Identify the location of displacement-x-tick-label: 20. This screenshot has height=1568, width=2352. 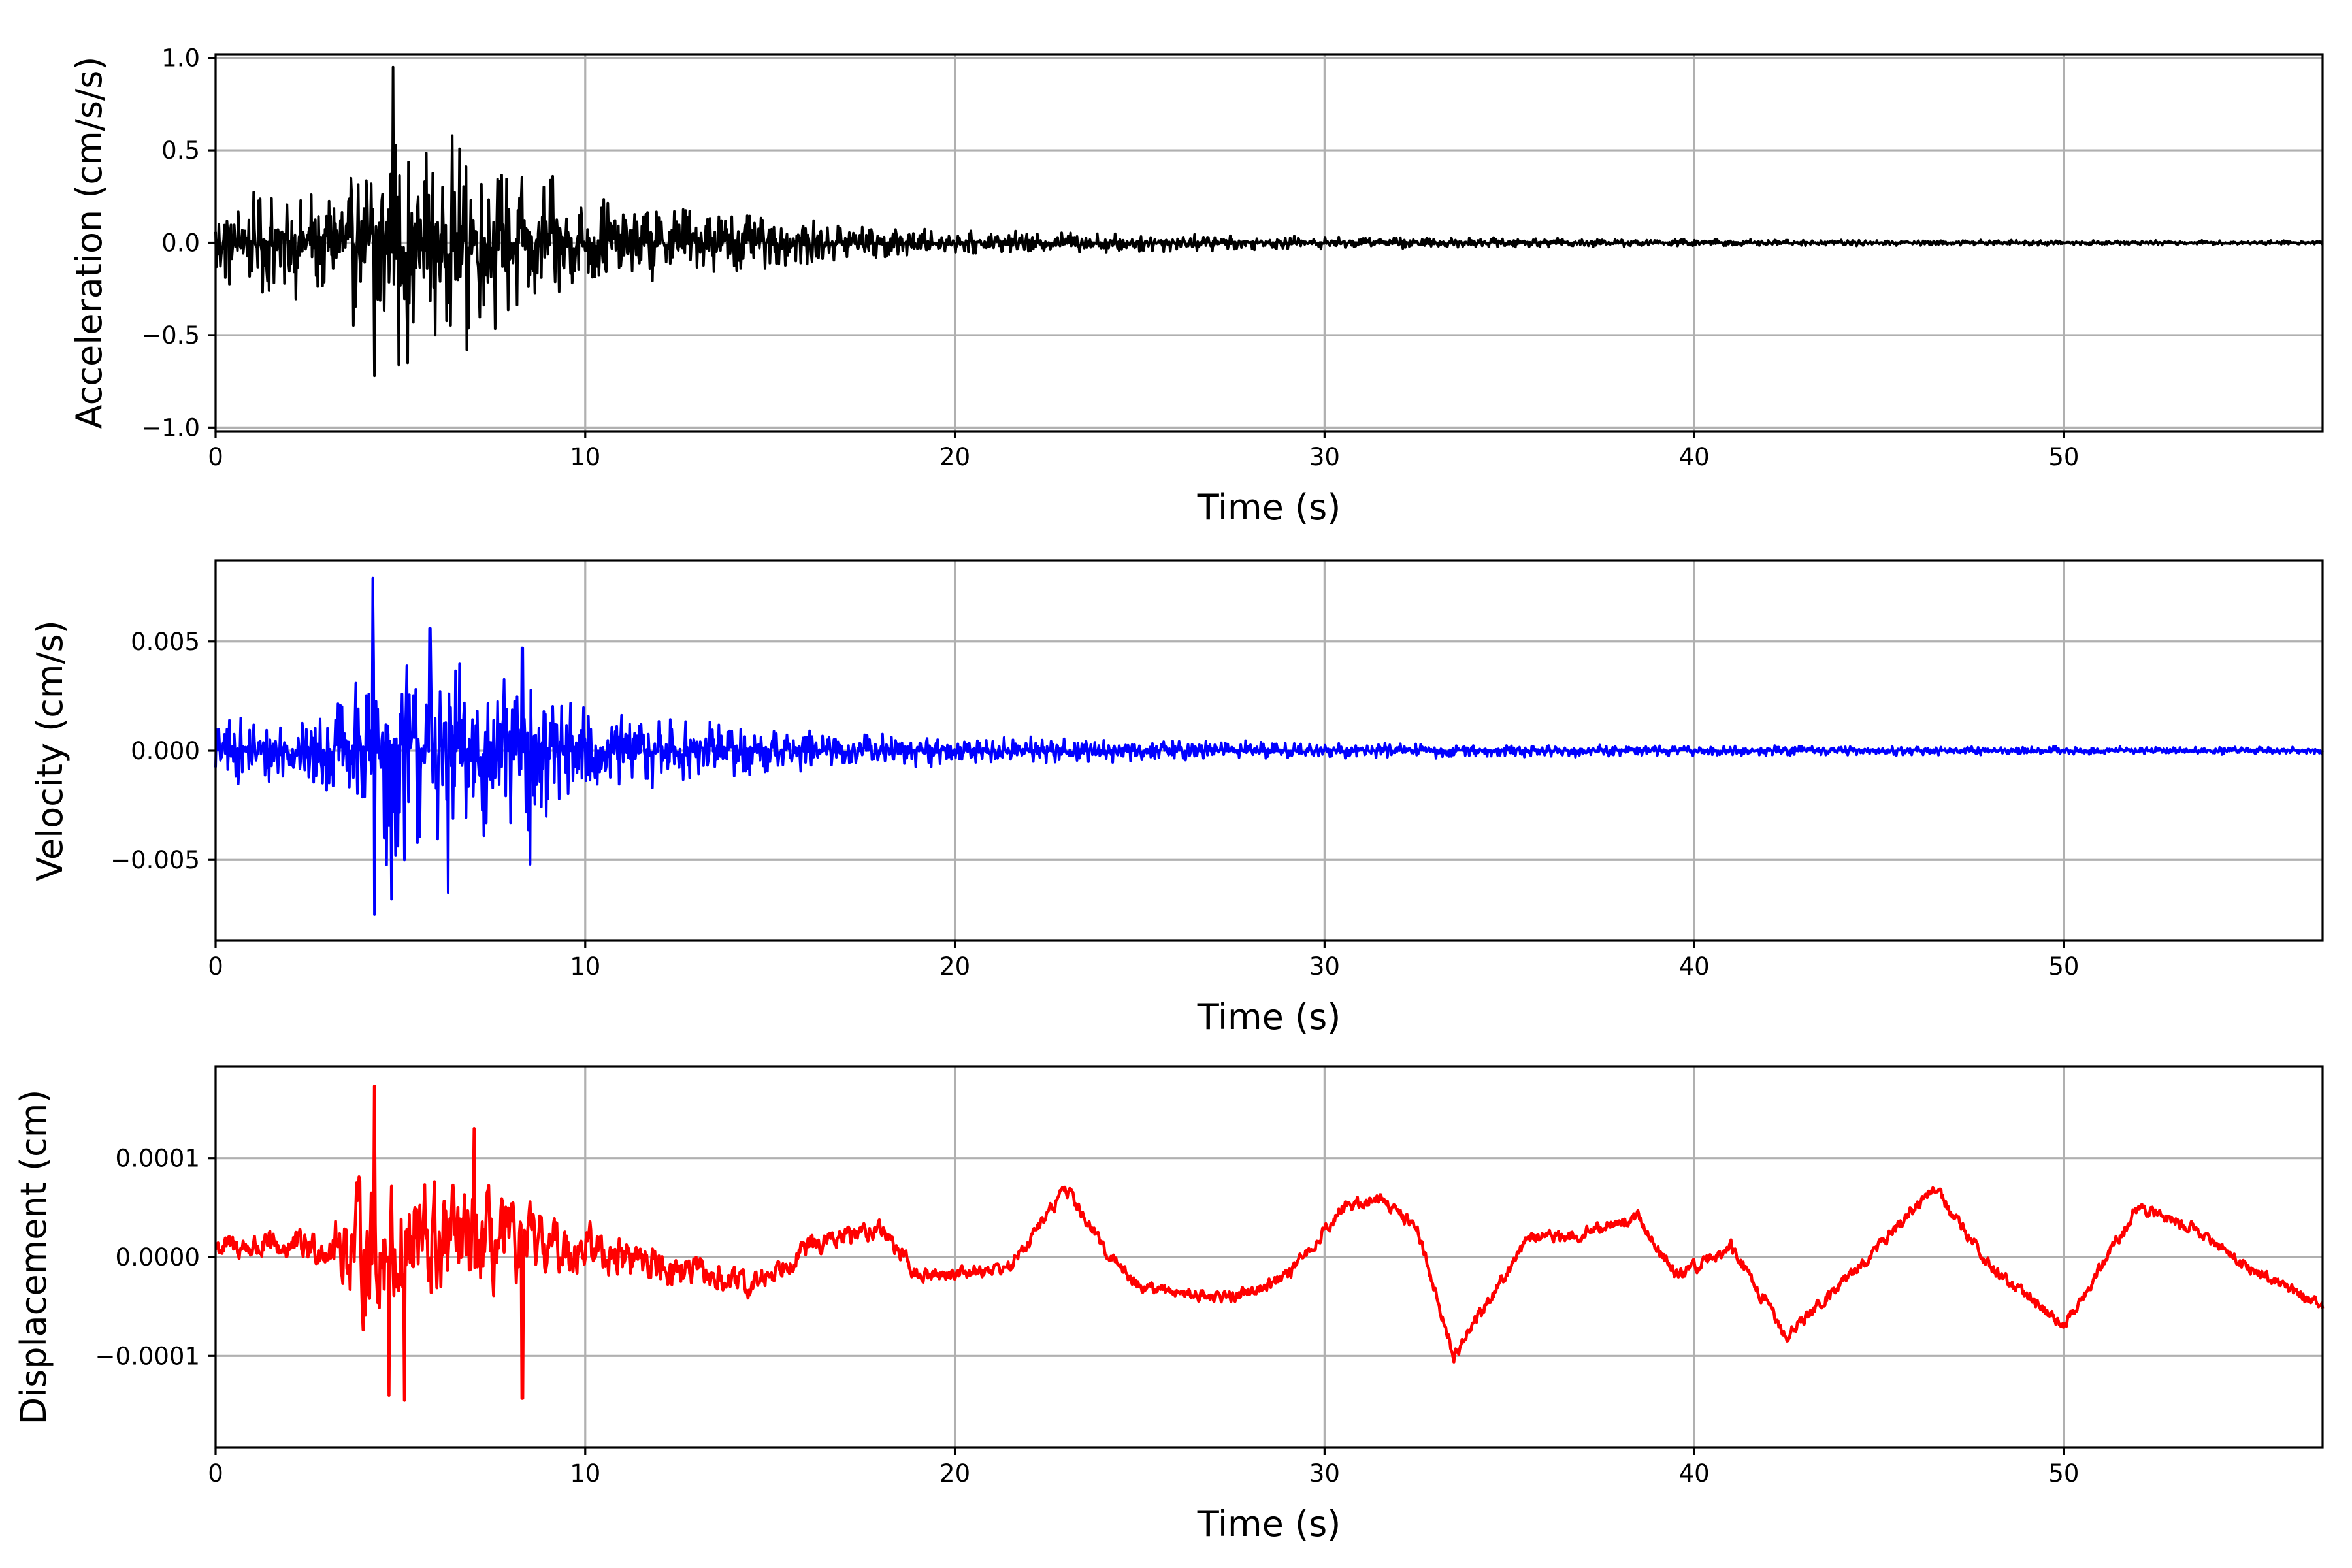
(954, 1474).